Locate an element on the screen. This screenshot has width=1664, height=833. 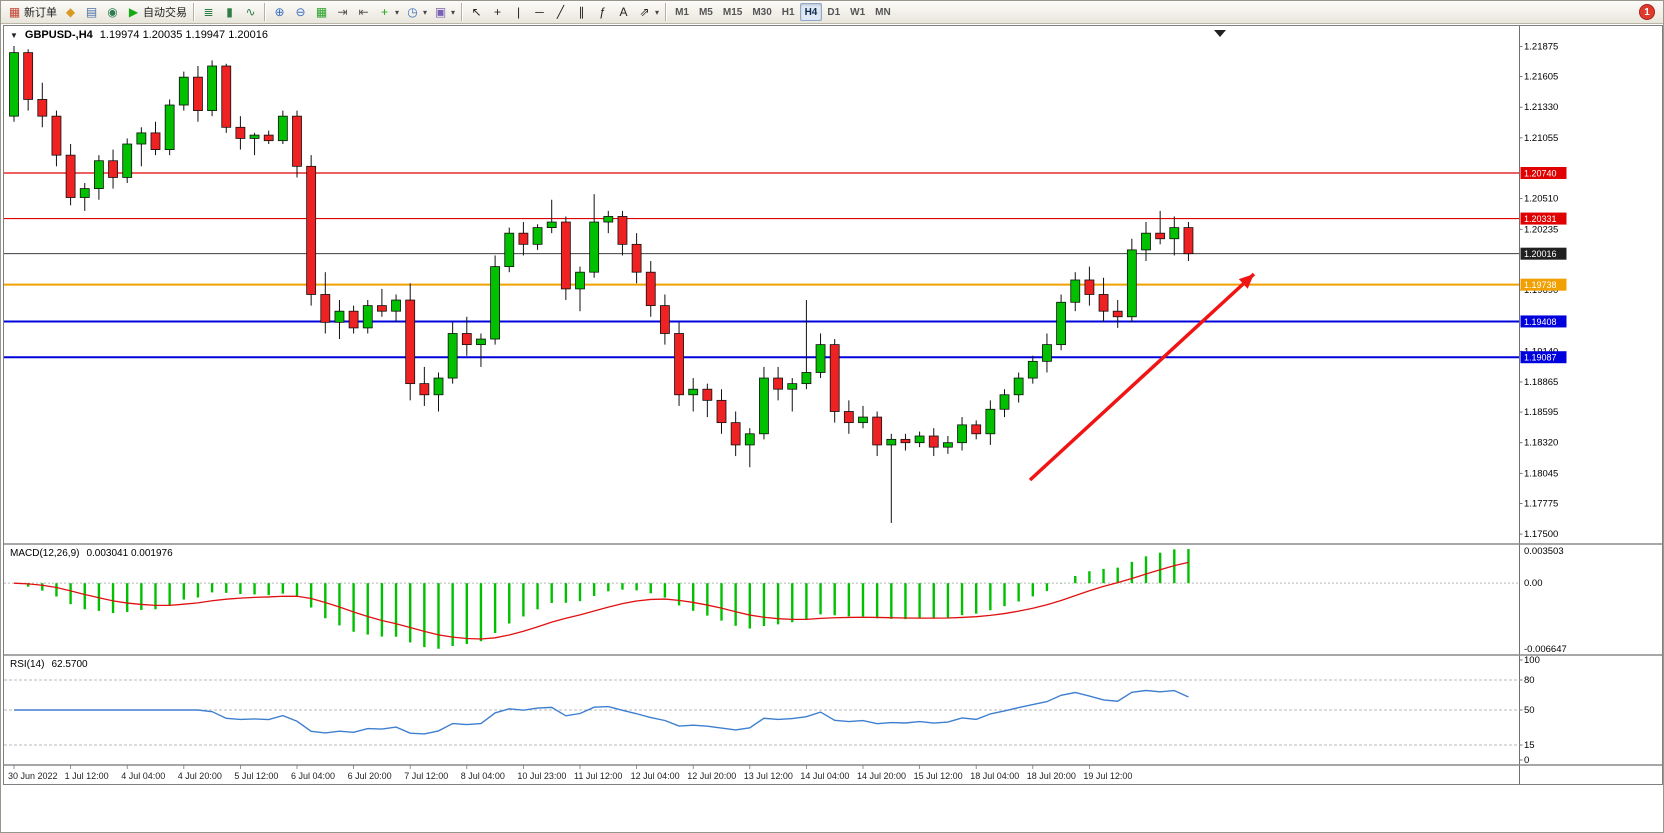
tile-windows-button: ▦ is located at coordinates (321, 12).